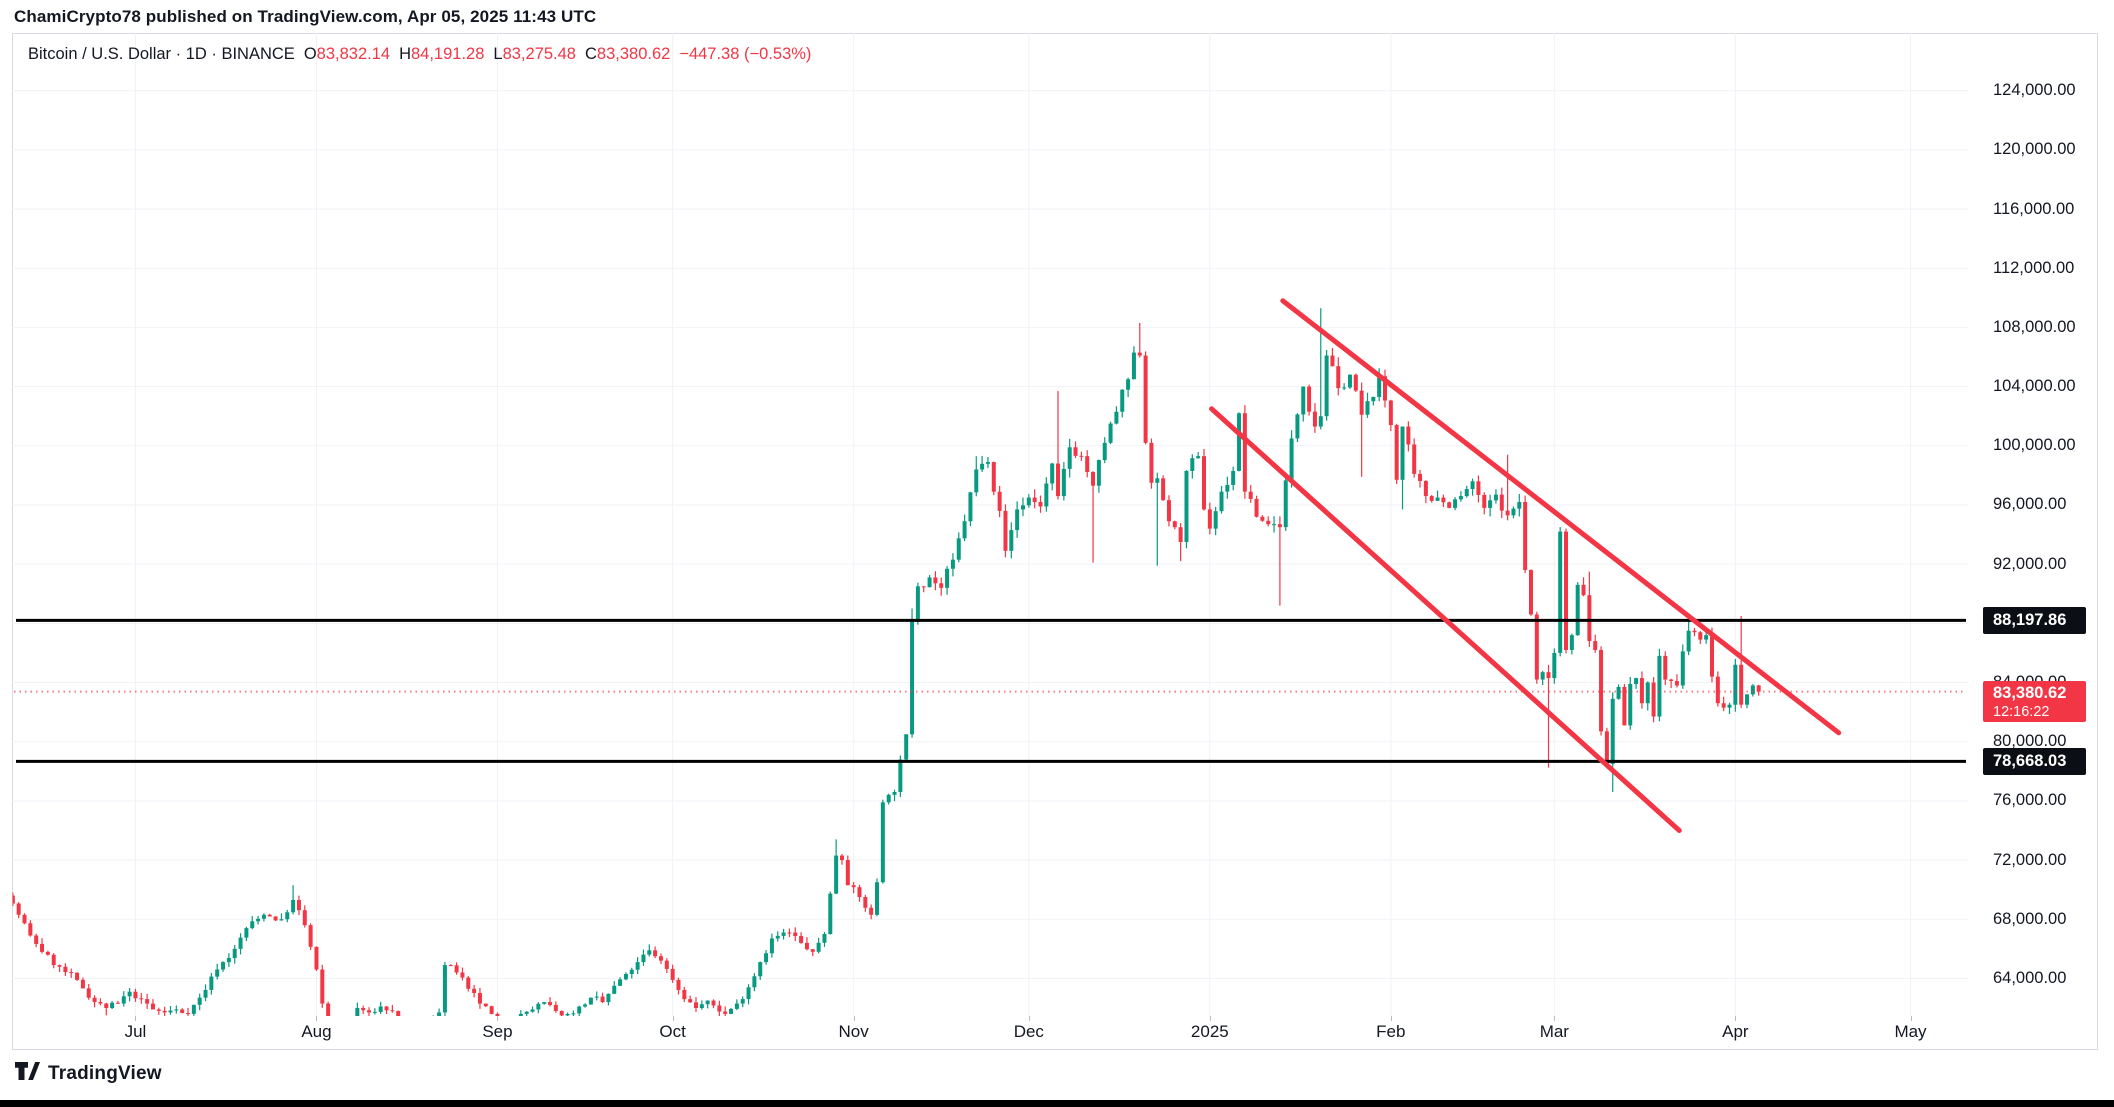 This screenshot has height=1107, width=2114. What do you see at coordinates (745, 54) in the screenshot?
I see `change-value: −447.38 (−0.53%)` at bounding box center [745, 54].